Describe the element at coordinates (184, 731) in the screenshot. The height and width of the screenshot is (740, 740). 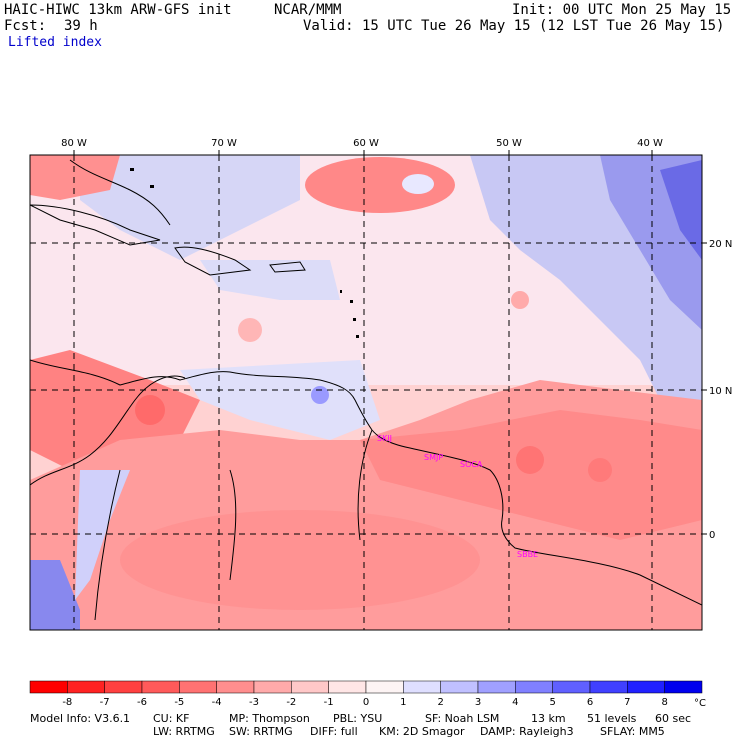
I see `footer-lw: LW: RRTMG` at that location.